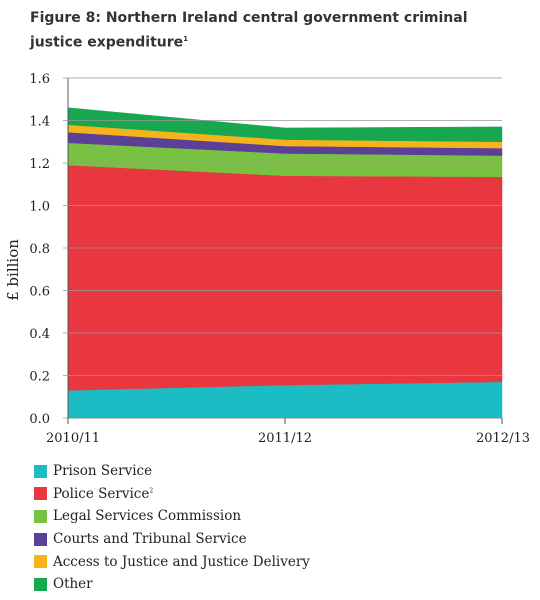  I want to click on y-tick-label: 0.2, so click(39, 377).